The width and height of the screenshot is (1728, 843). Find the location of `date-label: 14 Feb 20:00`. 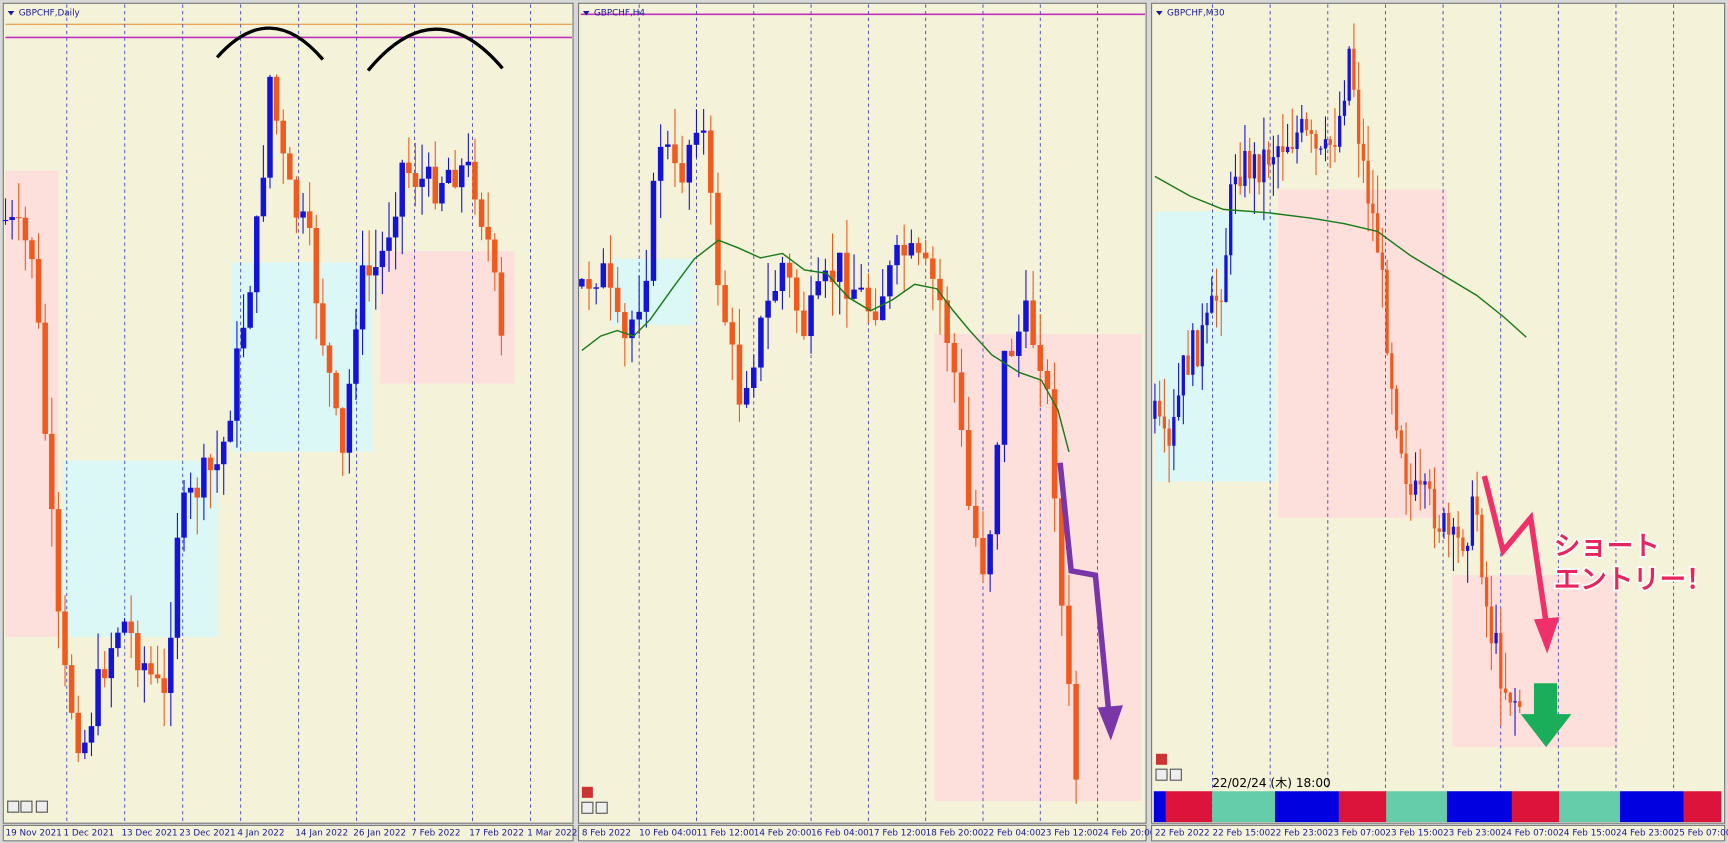

date-label: 14 Feb 20:00 is located at coordinates (783, 834).